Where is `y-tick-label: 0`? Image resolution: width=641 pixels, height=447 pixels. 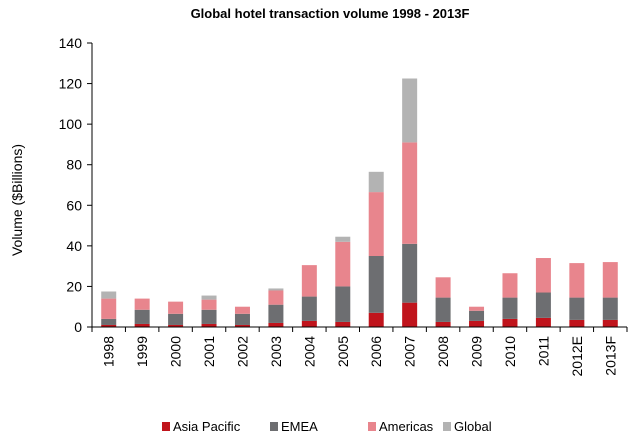 y-tick-label: 0 is located at coordinates (78, 327).